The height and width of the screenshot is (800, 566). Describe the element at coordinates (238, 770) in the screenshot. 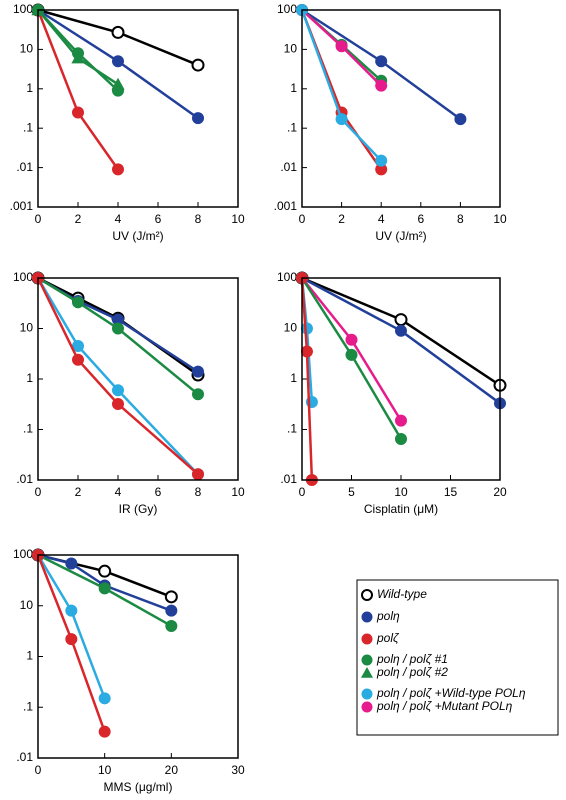

I see `x-tick-label: 30` at that location.